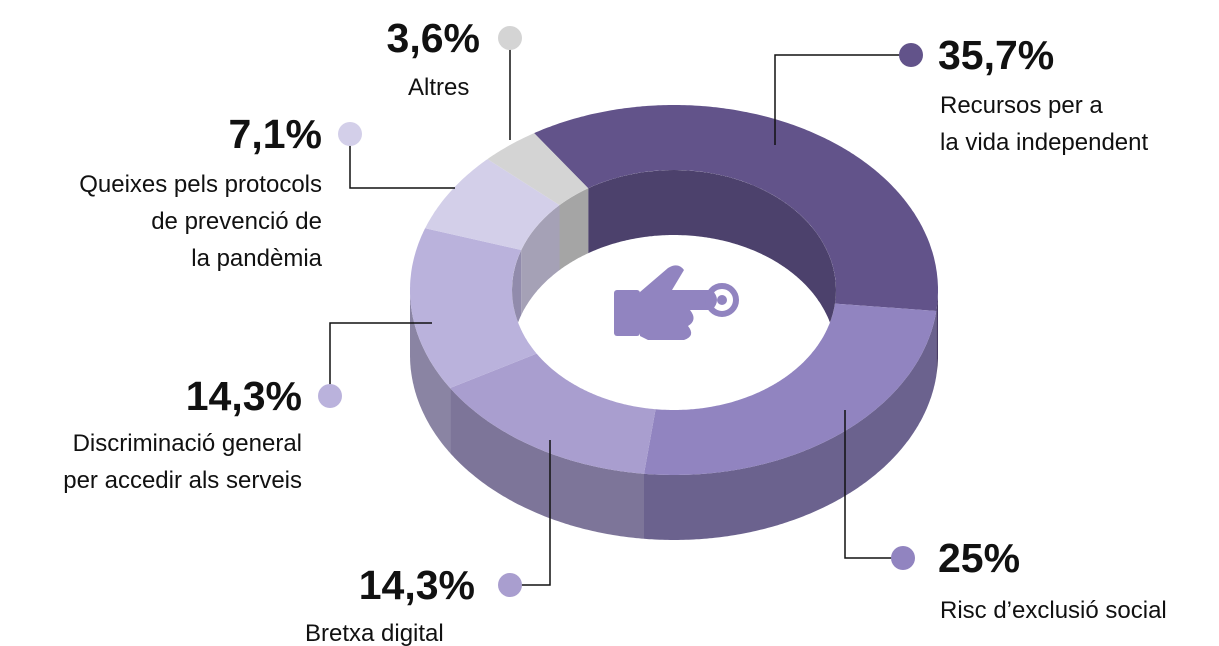 The width and height of the screenshot is (1219, 646). Describe the element at coordinates (433, 38) in the screenshot. I see `value-label: 3,6%` at that location.